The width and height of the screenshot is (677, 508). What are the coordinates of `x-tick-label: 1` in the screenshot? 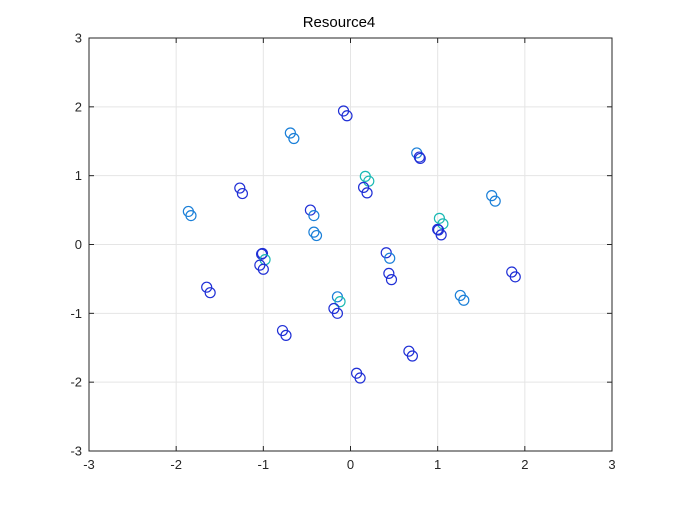 It's located at (437, 464).